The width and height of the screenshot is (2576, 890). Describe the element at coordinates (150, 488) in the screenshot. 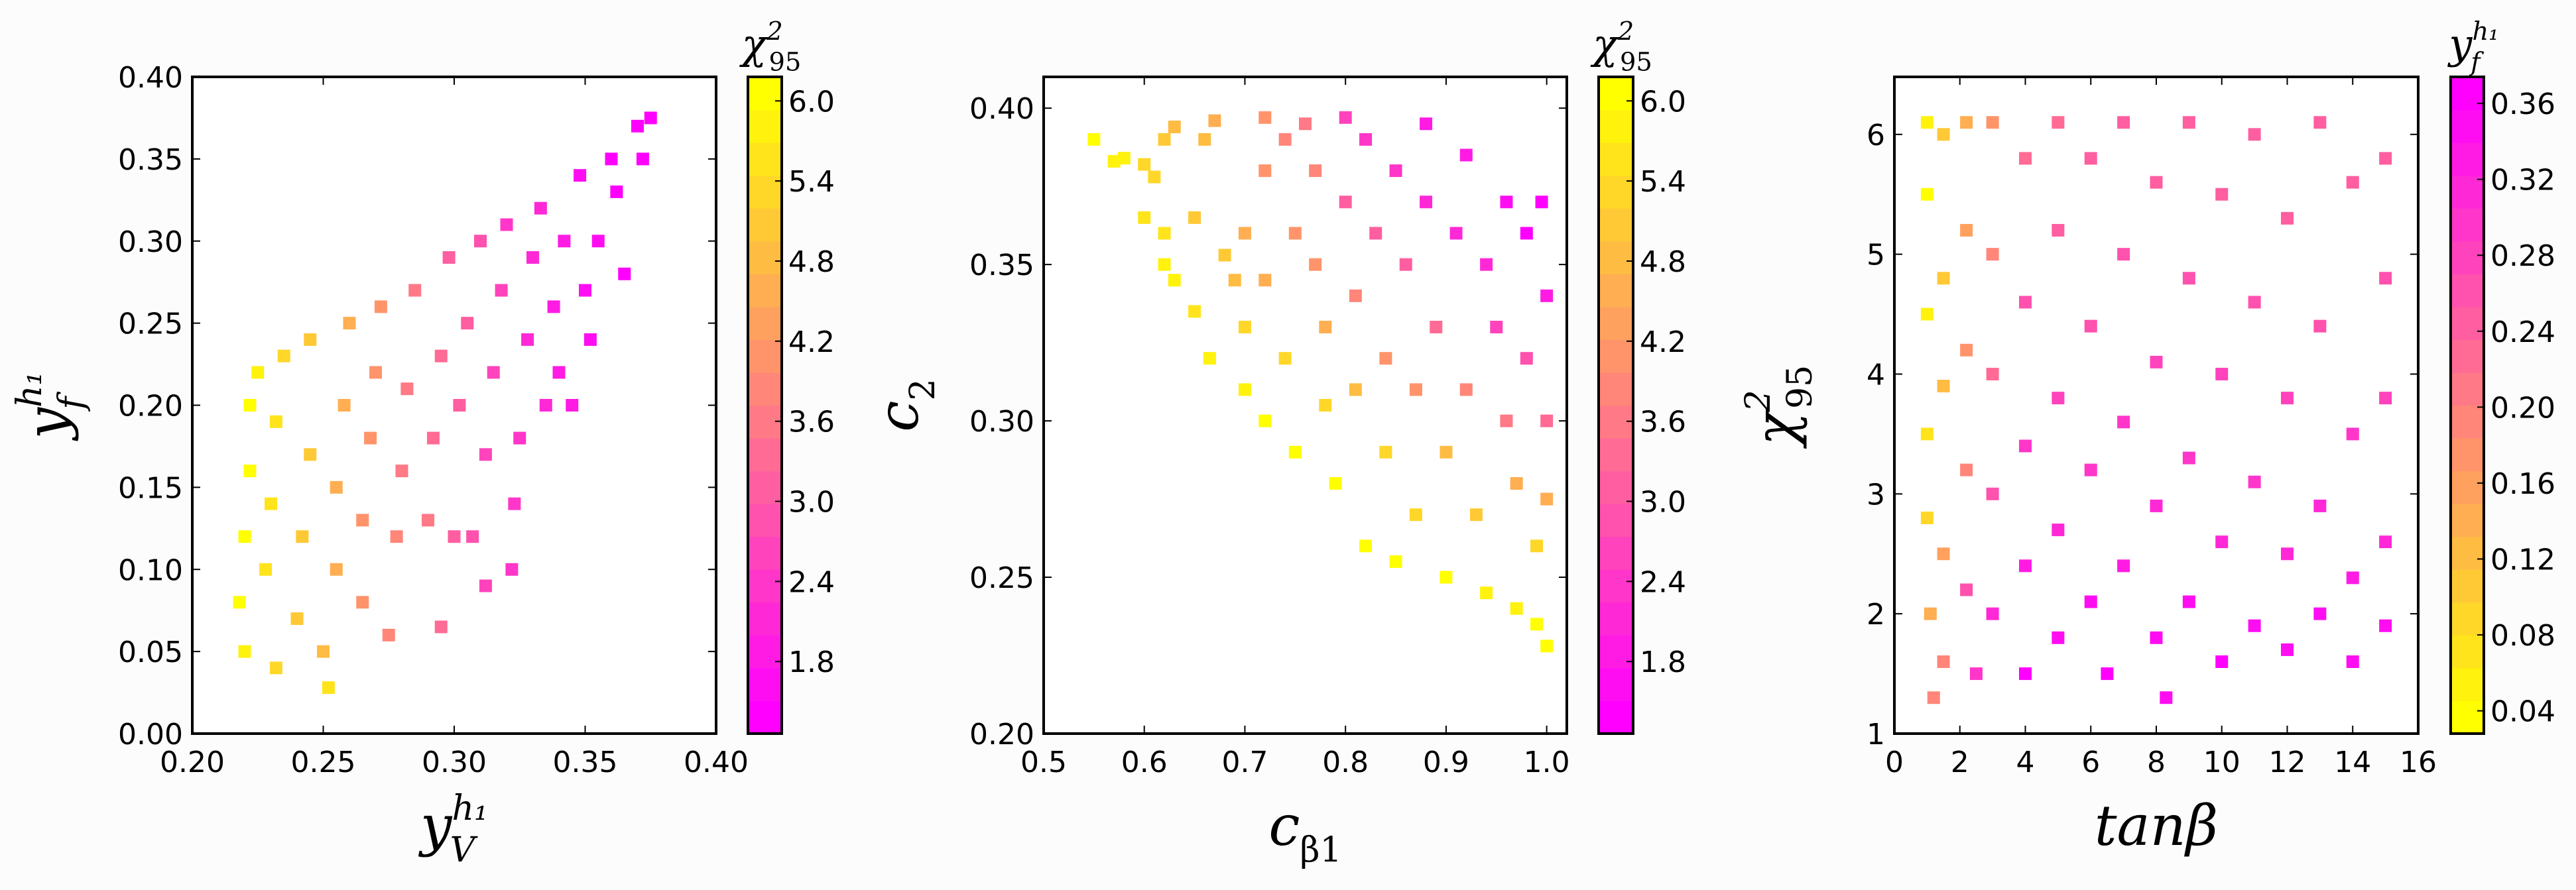

I see `y-tick-label: 0.15` at that location.